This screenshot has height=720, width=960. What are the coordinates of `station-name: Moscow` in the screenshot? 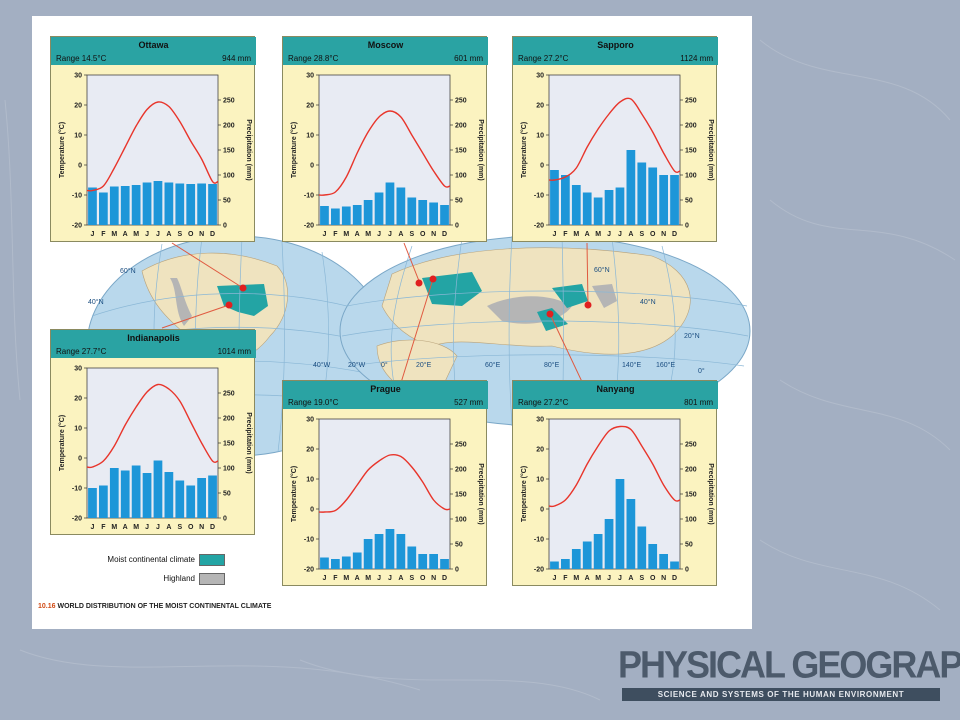 It's located at (386, 45).